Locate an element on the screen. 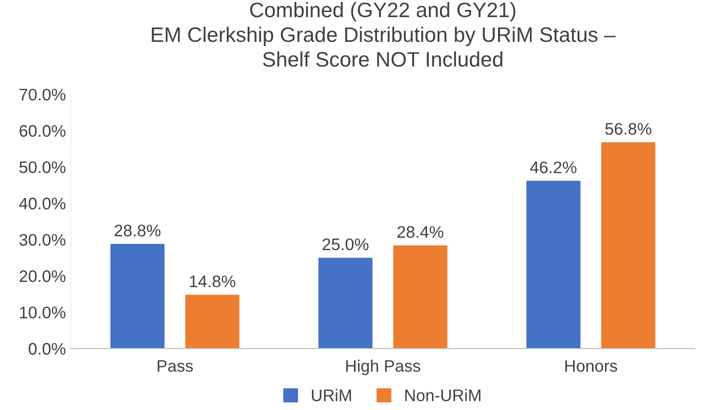  y-tick-label: 20.0% is located at coordinates (43, 276).